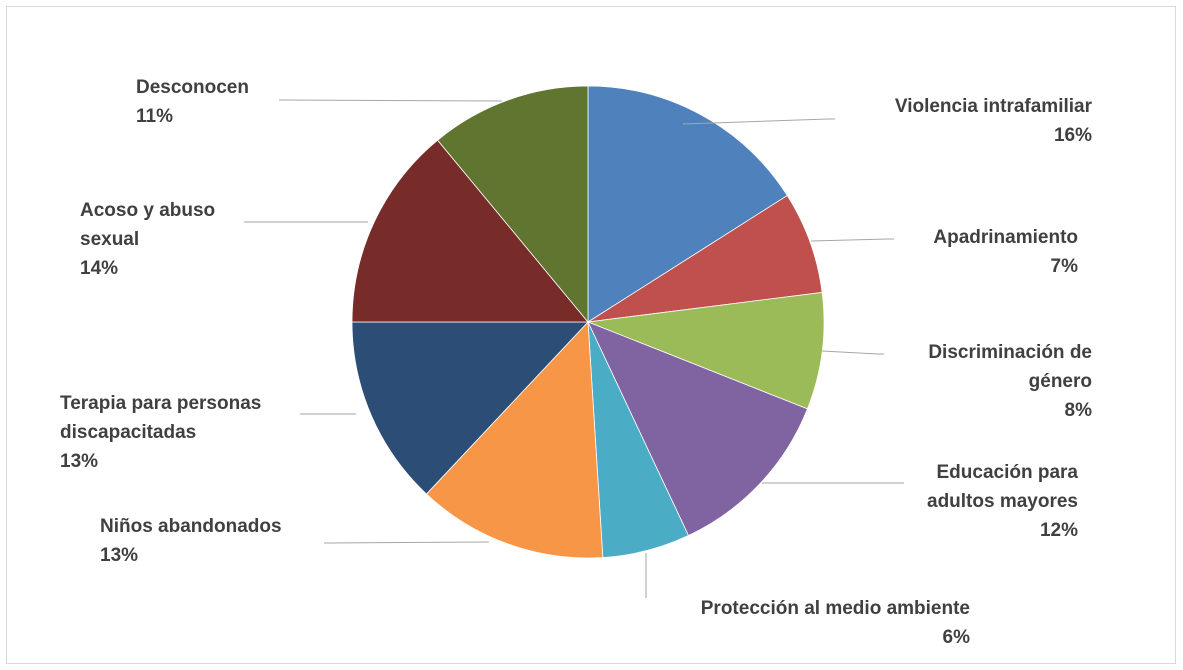 Image resolution: width=1183 pixels, height=670 pixels. What do you see at coordinates (128, 432) in the screenshot?
I see `data-label-category-terapia-para-personas-discapacitadas: discapacitadas` at bounding box center [128, 432].